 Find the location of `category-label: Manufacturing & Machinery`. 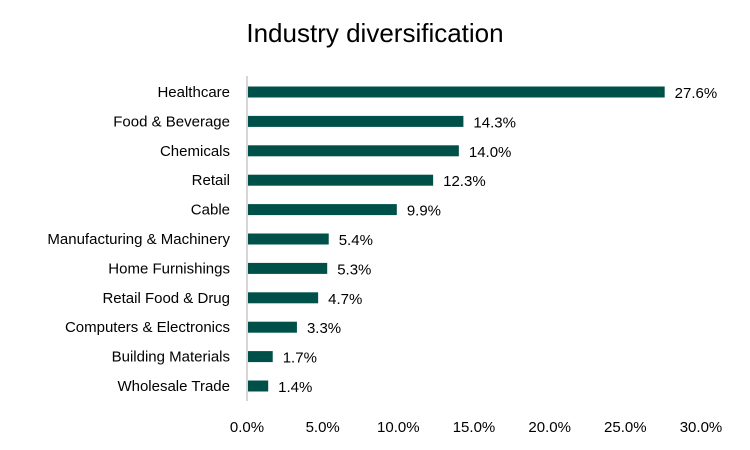

category-label: Manufacturing & Machinery is located at coordinates (138, 239).